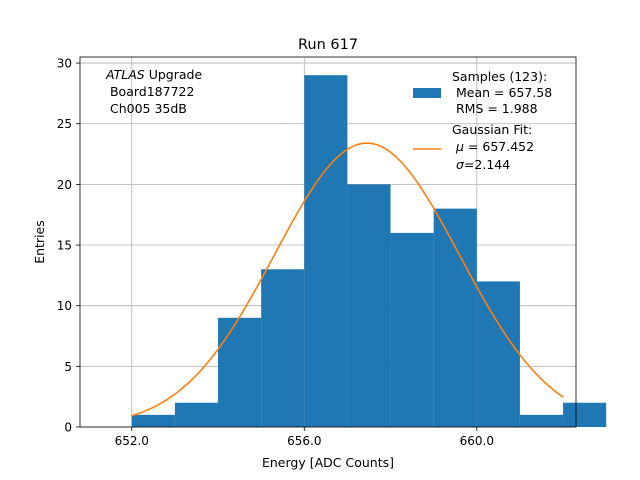  I want to click on y-ticks: 0 5 10 15 20 25 30, so click(68, 246).